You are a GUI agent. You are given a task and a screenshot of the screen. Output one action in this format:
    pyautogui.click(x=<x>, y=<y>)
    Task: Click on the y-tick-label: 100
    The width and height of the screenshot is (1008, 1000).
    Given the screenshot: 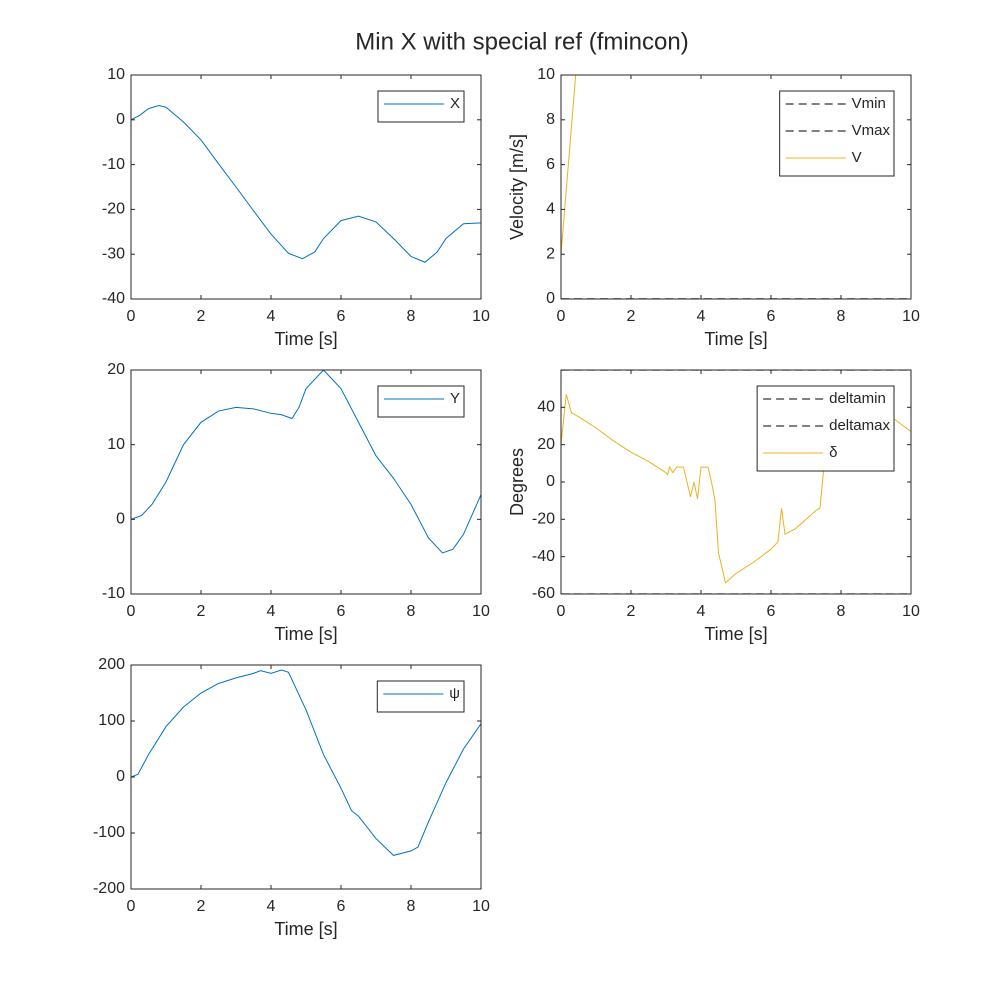 What is the action you would take?
    pyautogui.click(x=111, y=720)
    